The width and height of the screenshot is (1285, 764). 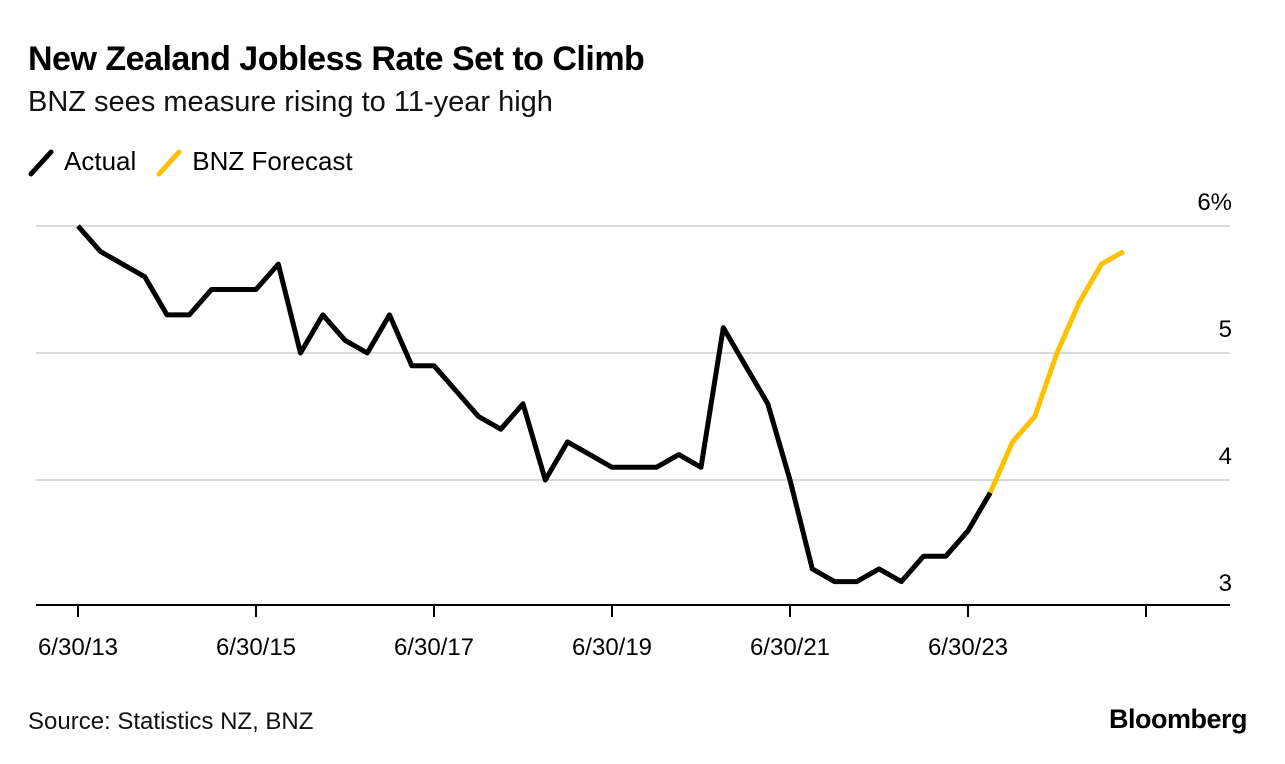 I want to click on x-tick-label: 6/30/19, so click(x=612, y=647).